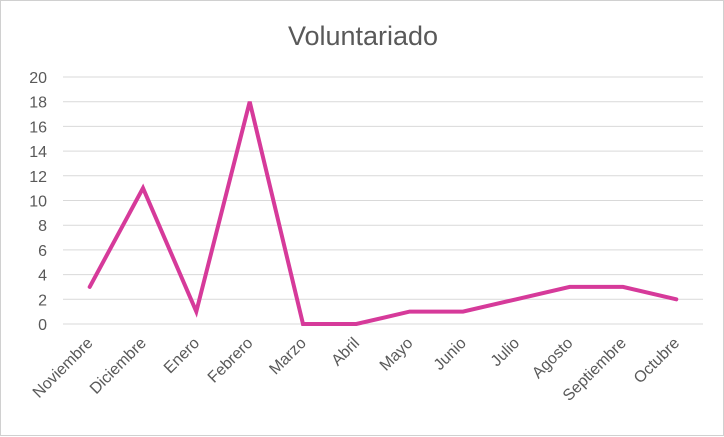 The image size is (724, 437). What do you see at coordinates (42, 325) in the screenshot?
I see `y-tick-label: 0` at bounding box center [42, 325].